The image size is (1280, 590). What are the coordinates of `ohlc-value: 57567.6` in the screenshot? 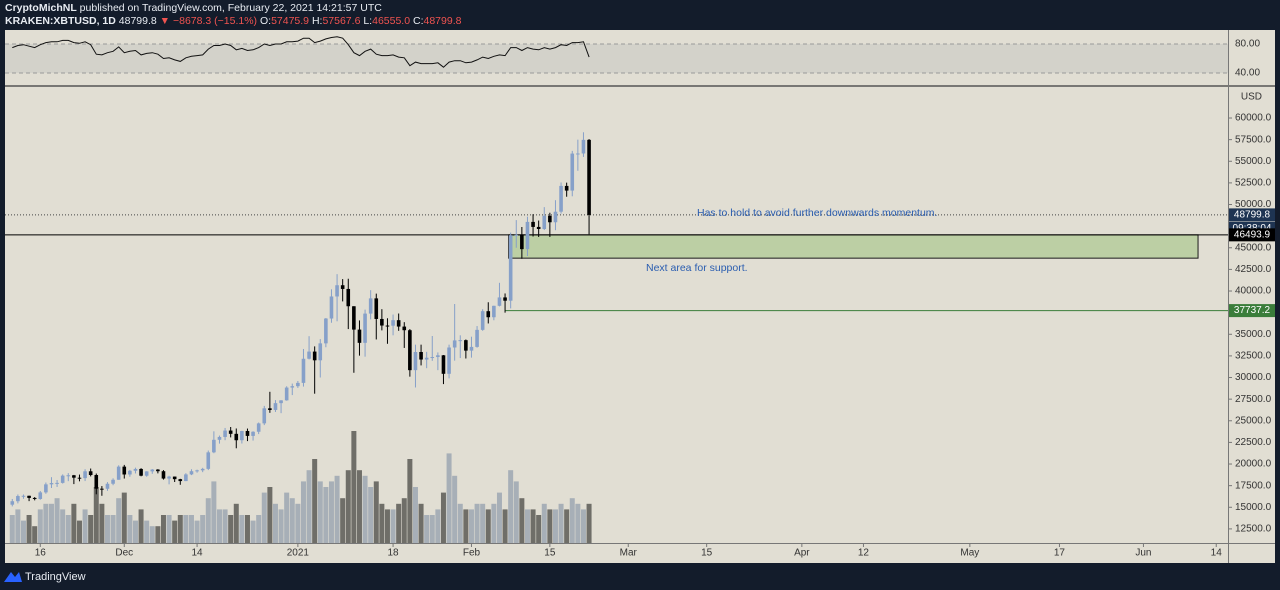 It's located at (341, 21).